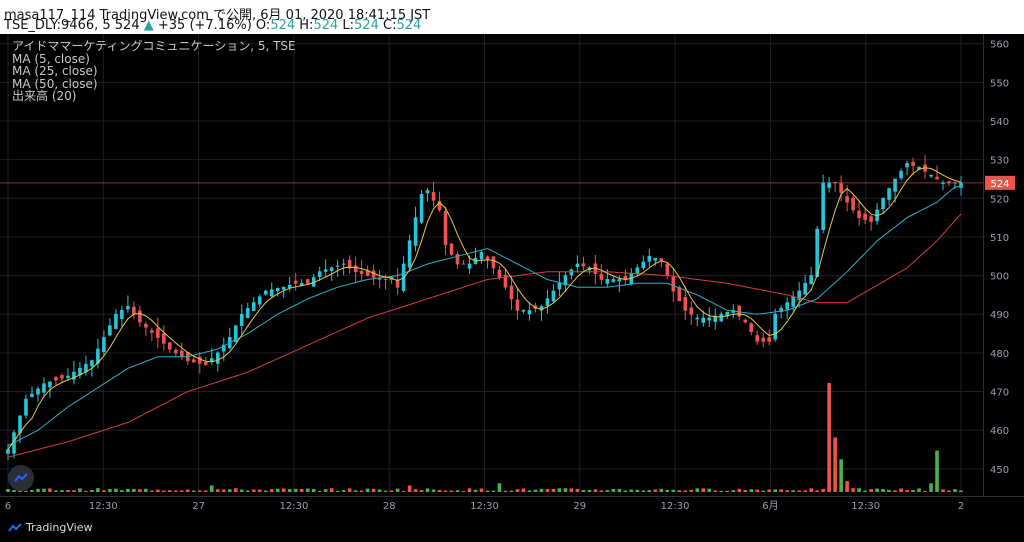 This screenshot has width=1024, height=542. Describe the element at coordinates (999, 45) in the screenshot. I see `price-tick-label: 560` at that location.